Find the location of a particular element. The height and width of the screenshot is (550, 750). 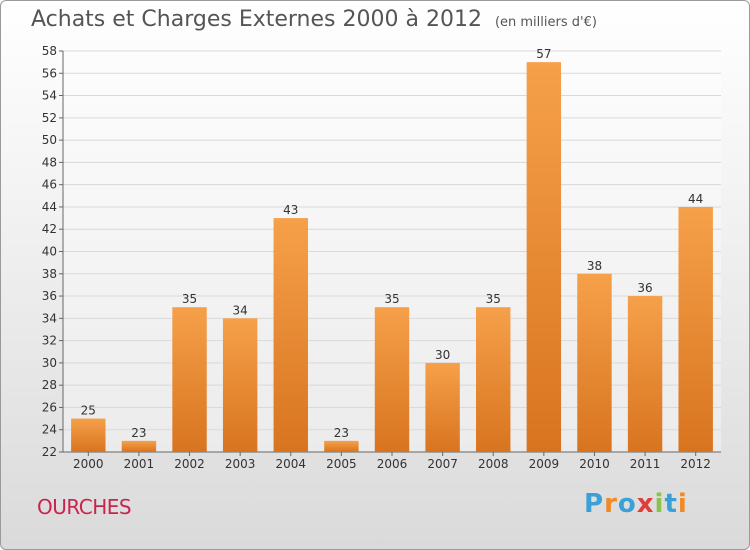

x-tick-label: 2004 is located at coordinates (290, 464).